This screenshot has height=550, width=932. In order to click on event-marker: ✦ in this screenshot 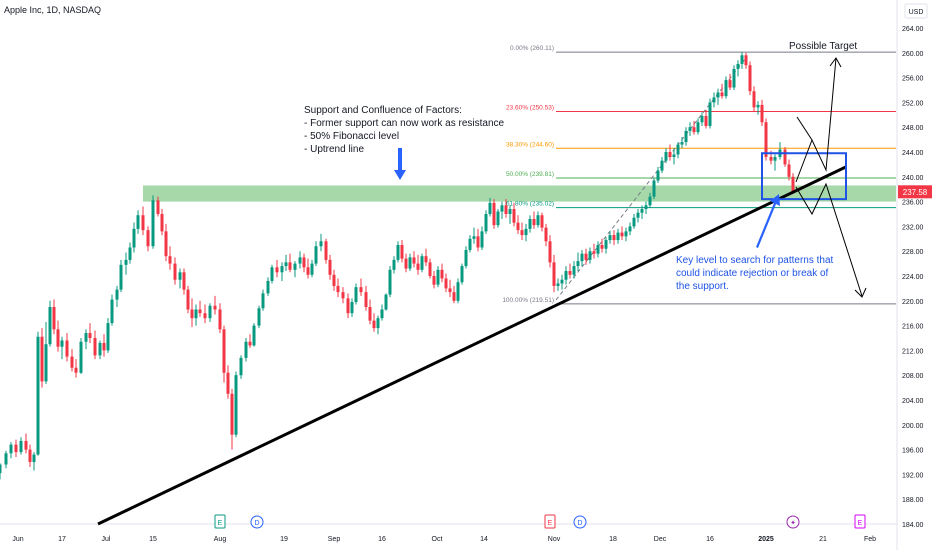, I will do `click(793, 522)`.